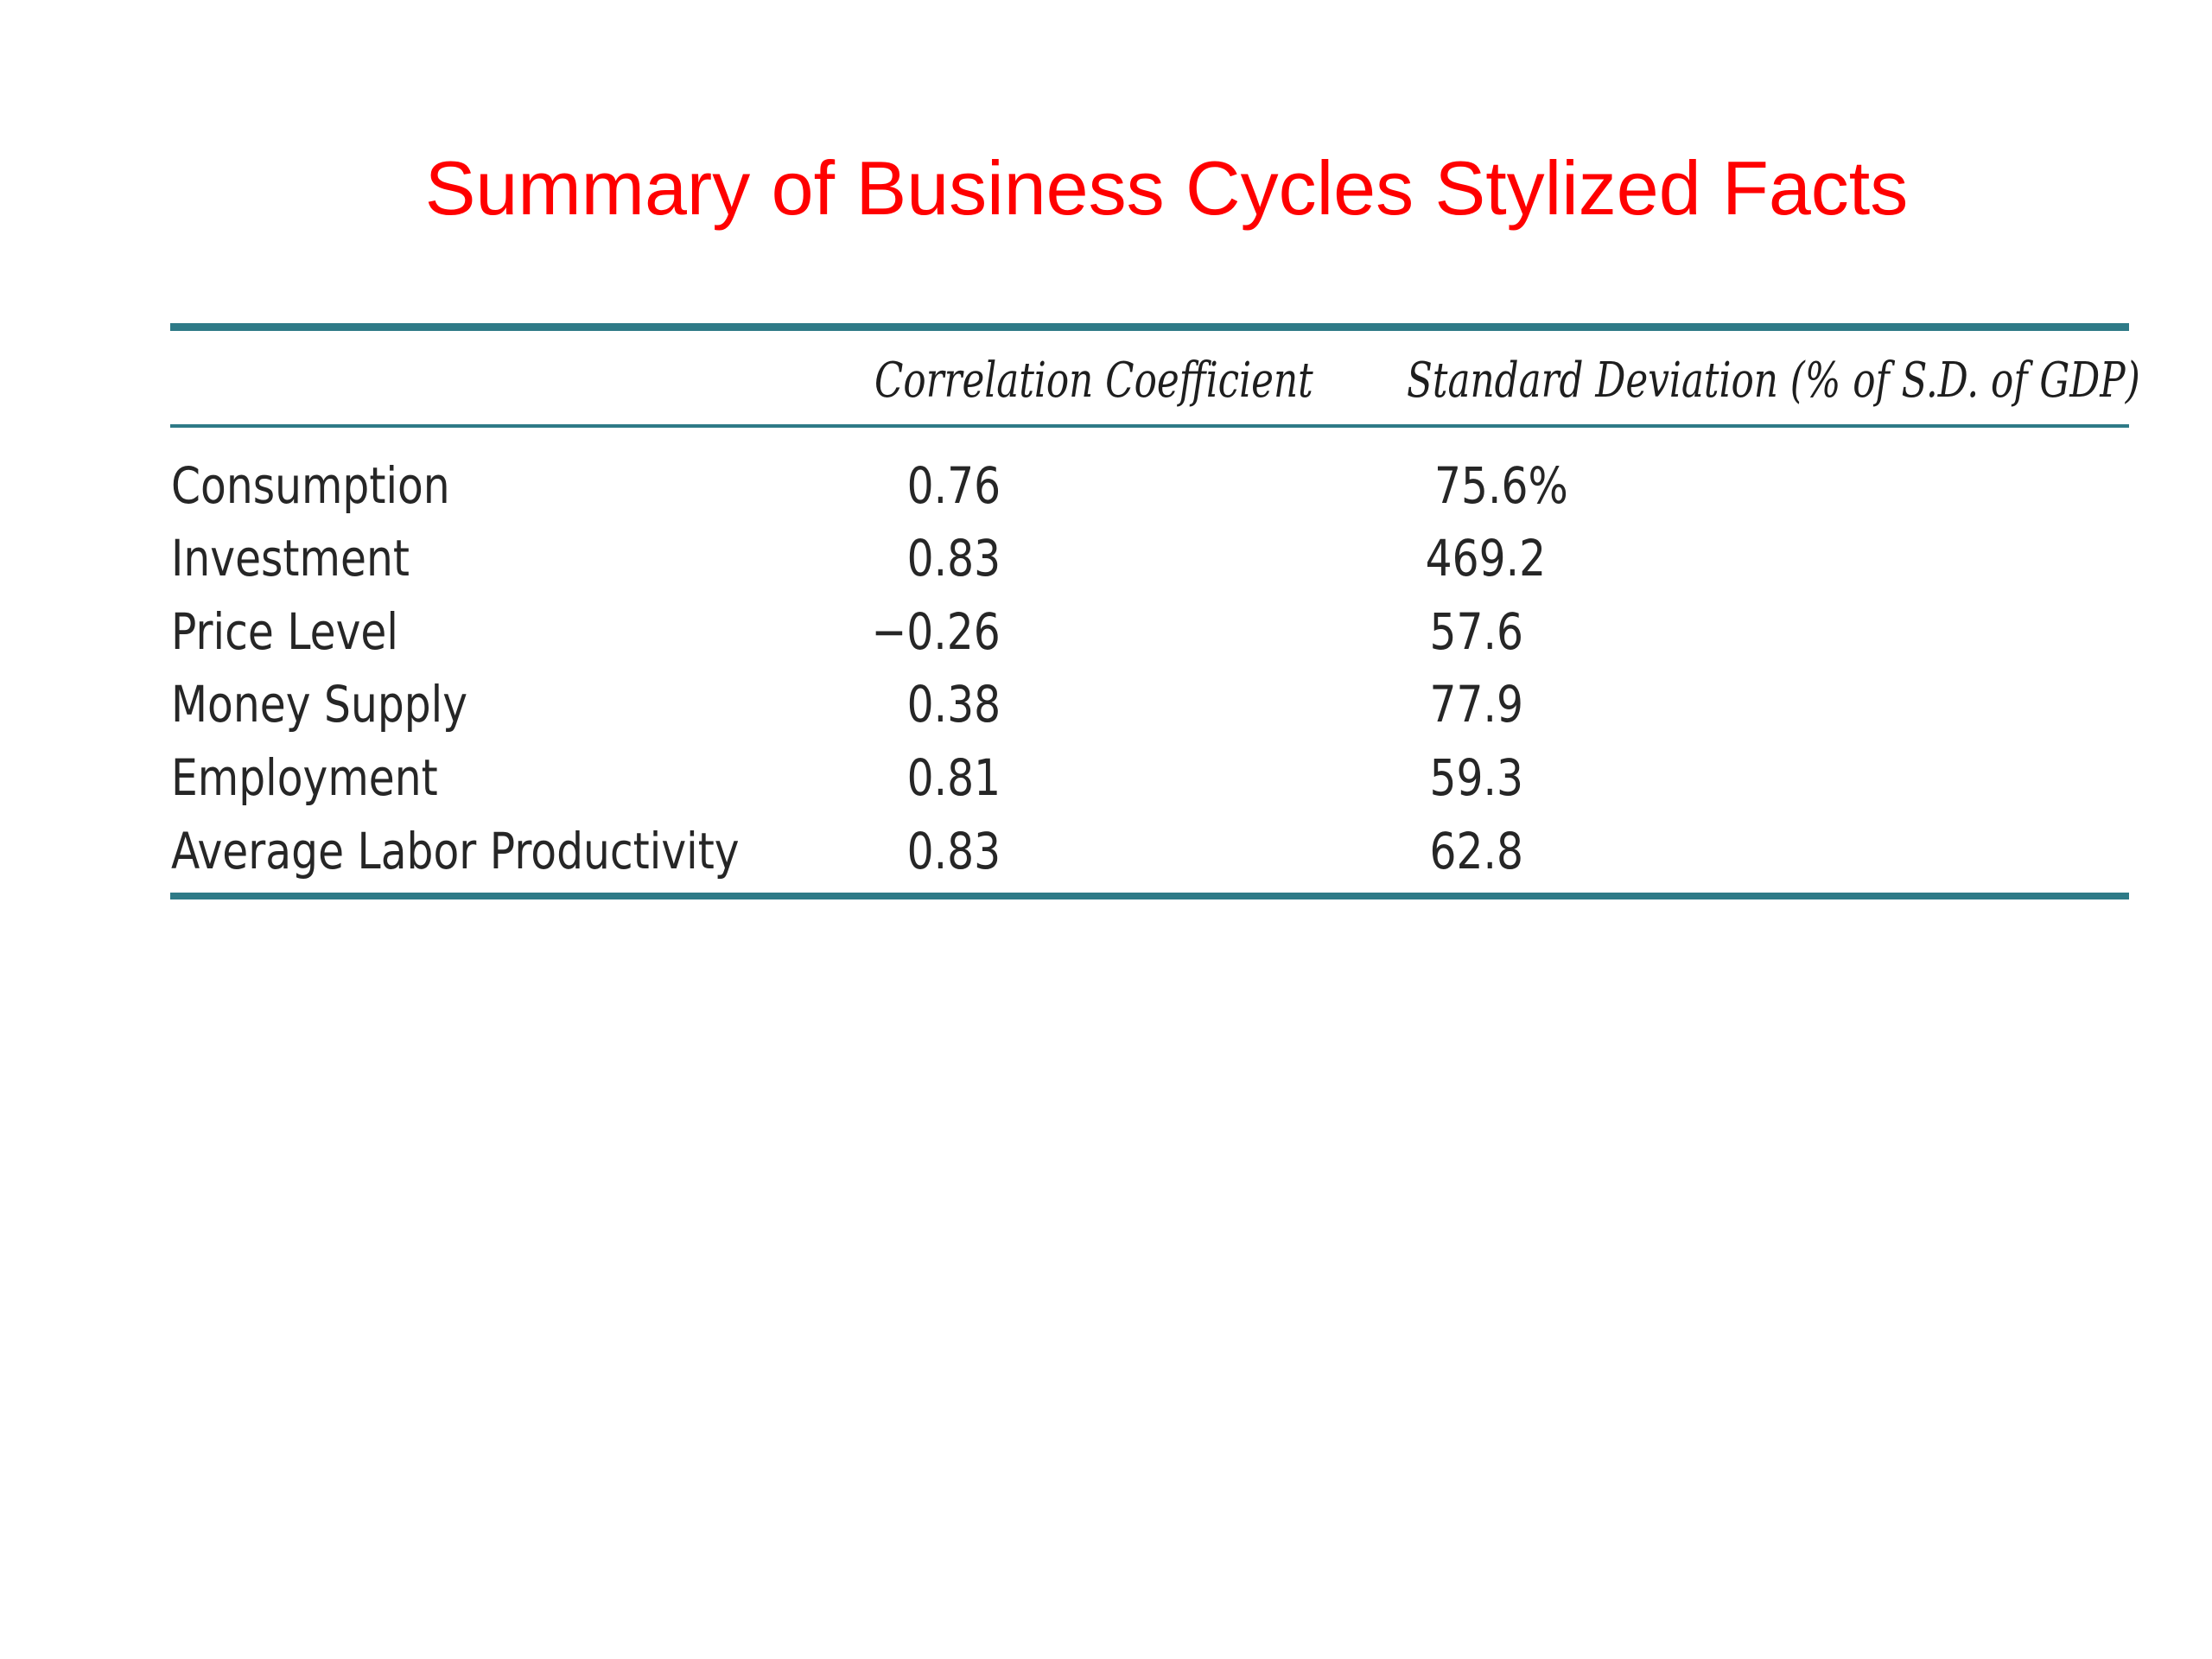  What do you see at coordinates (1106, 777) in the screenshot?
I see `table-row: Employment 0.81 59.3` at bounding box center [1106, 777].